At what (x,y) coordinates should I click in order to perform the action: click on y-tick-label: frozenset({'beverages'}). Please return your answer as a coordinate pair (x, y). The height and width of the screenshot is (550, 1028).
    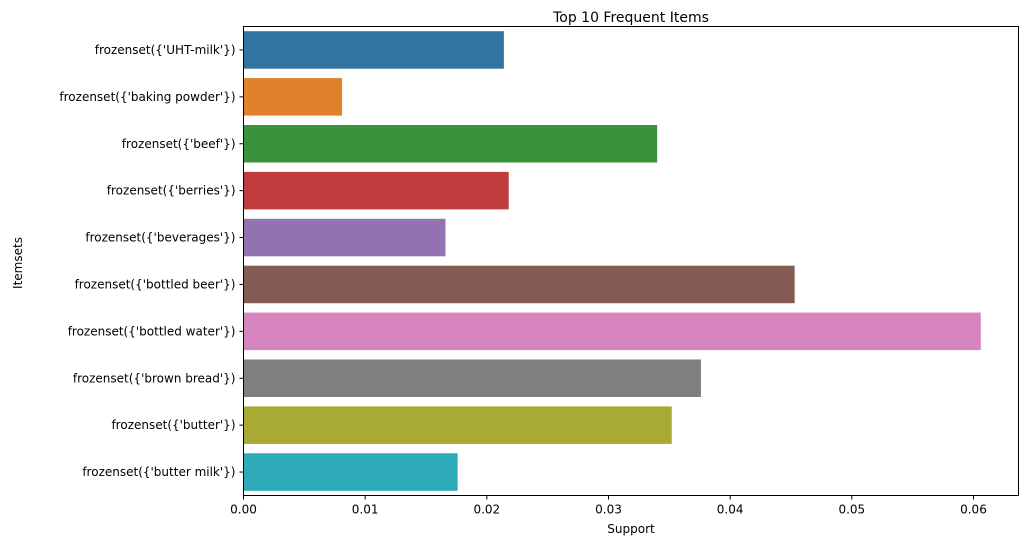
    Looking at the image, I should click on (160, 238).